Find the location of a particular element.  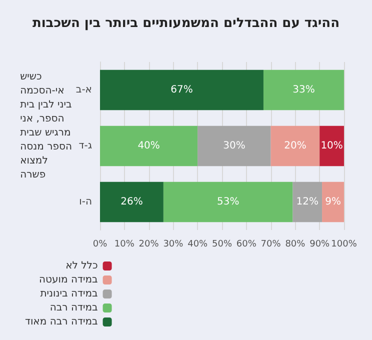

x-tick-label: 90% is located at coordinates (320, 245).